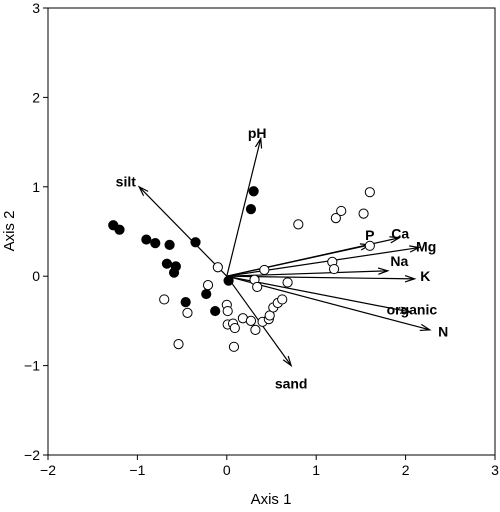 The image size is (500, 512). Describe the element at coordinates (369, 235) in the screenshot. I see `vector-label: P` at that location.